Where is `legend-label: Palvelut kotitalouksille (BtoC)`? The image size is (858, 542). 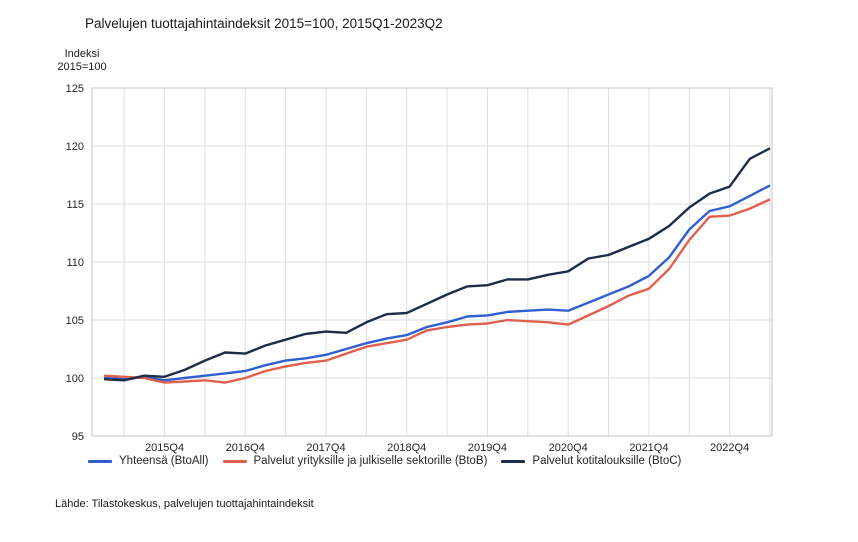
legend-label: Palvelut kotitalouksille (BtoC) is located at coordinates (607, 461).